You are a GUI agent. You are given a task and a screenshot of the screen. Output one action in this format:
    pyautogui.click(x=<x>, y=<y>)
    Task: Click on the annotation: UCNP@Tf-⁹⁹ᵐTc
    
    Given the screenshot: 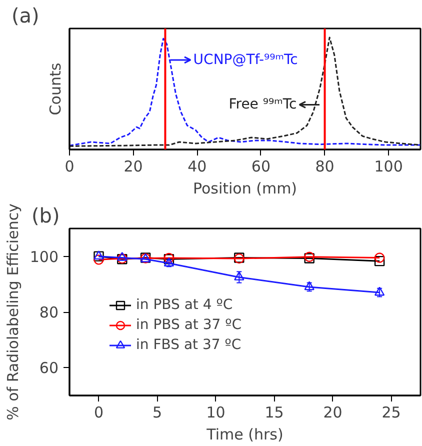 What is the action you would take?
    pyautogui.click(x=245, y=60)
    